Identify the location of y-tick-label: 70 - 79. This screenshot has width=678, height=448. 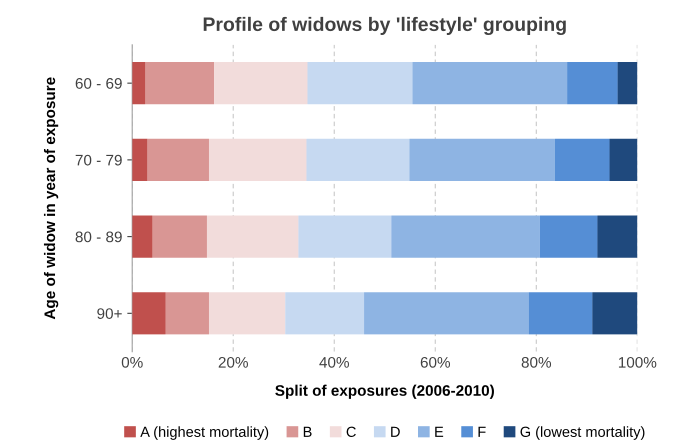
(99, 160).